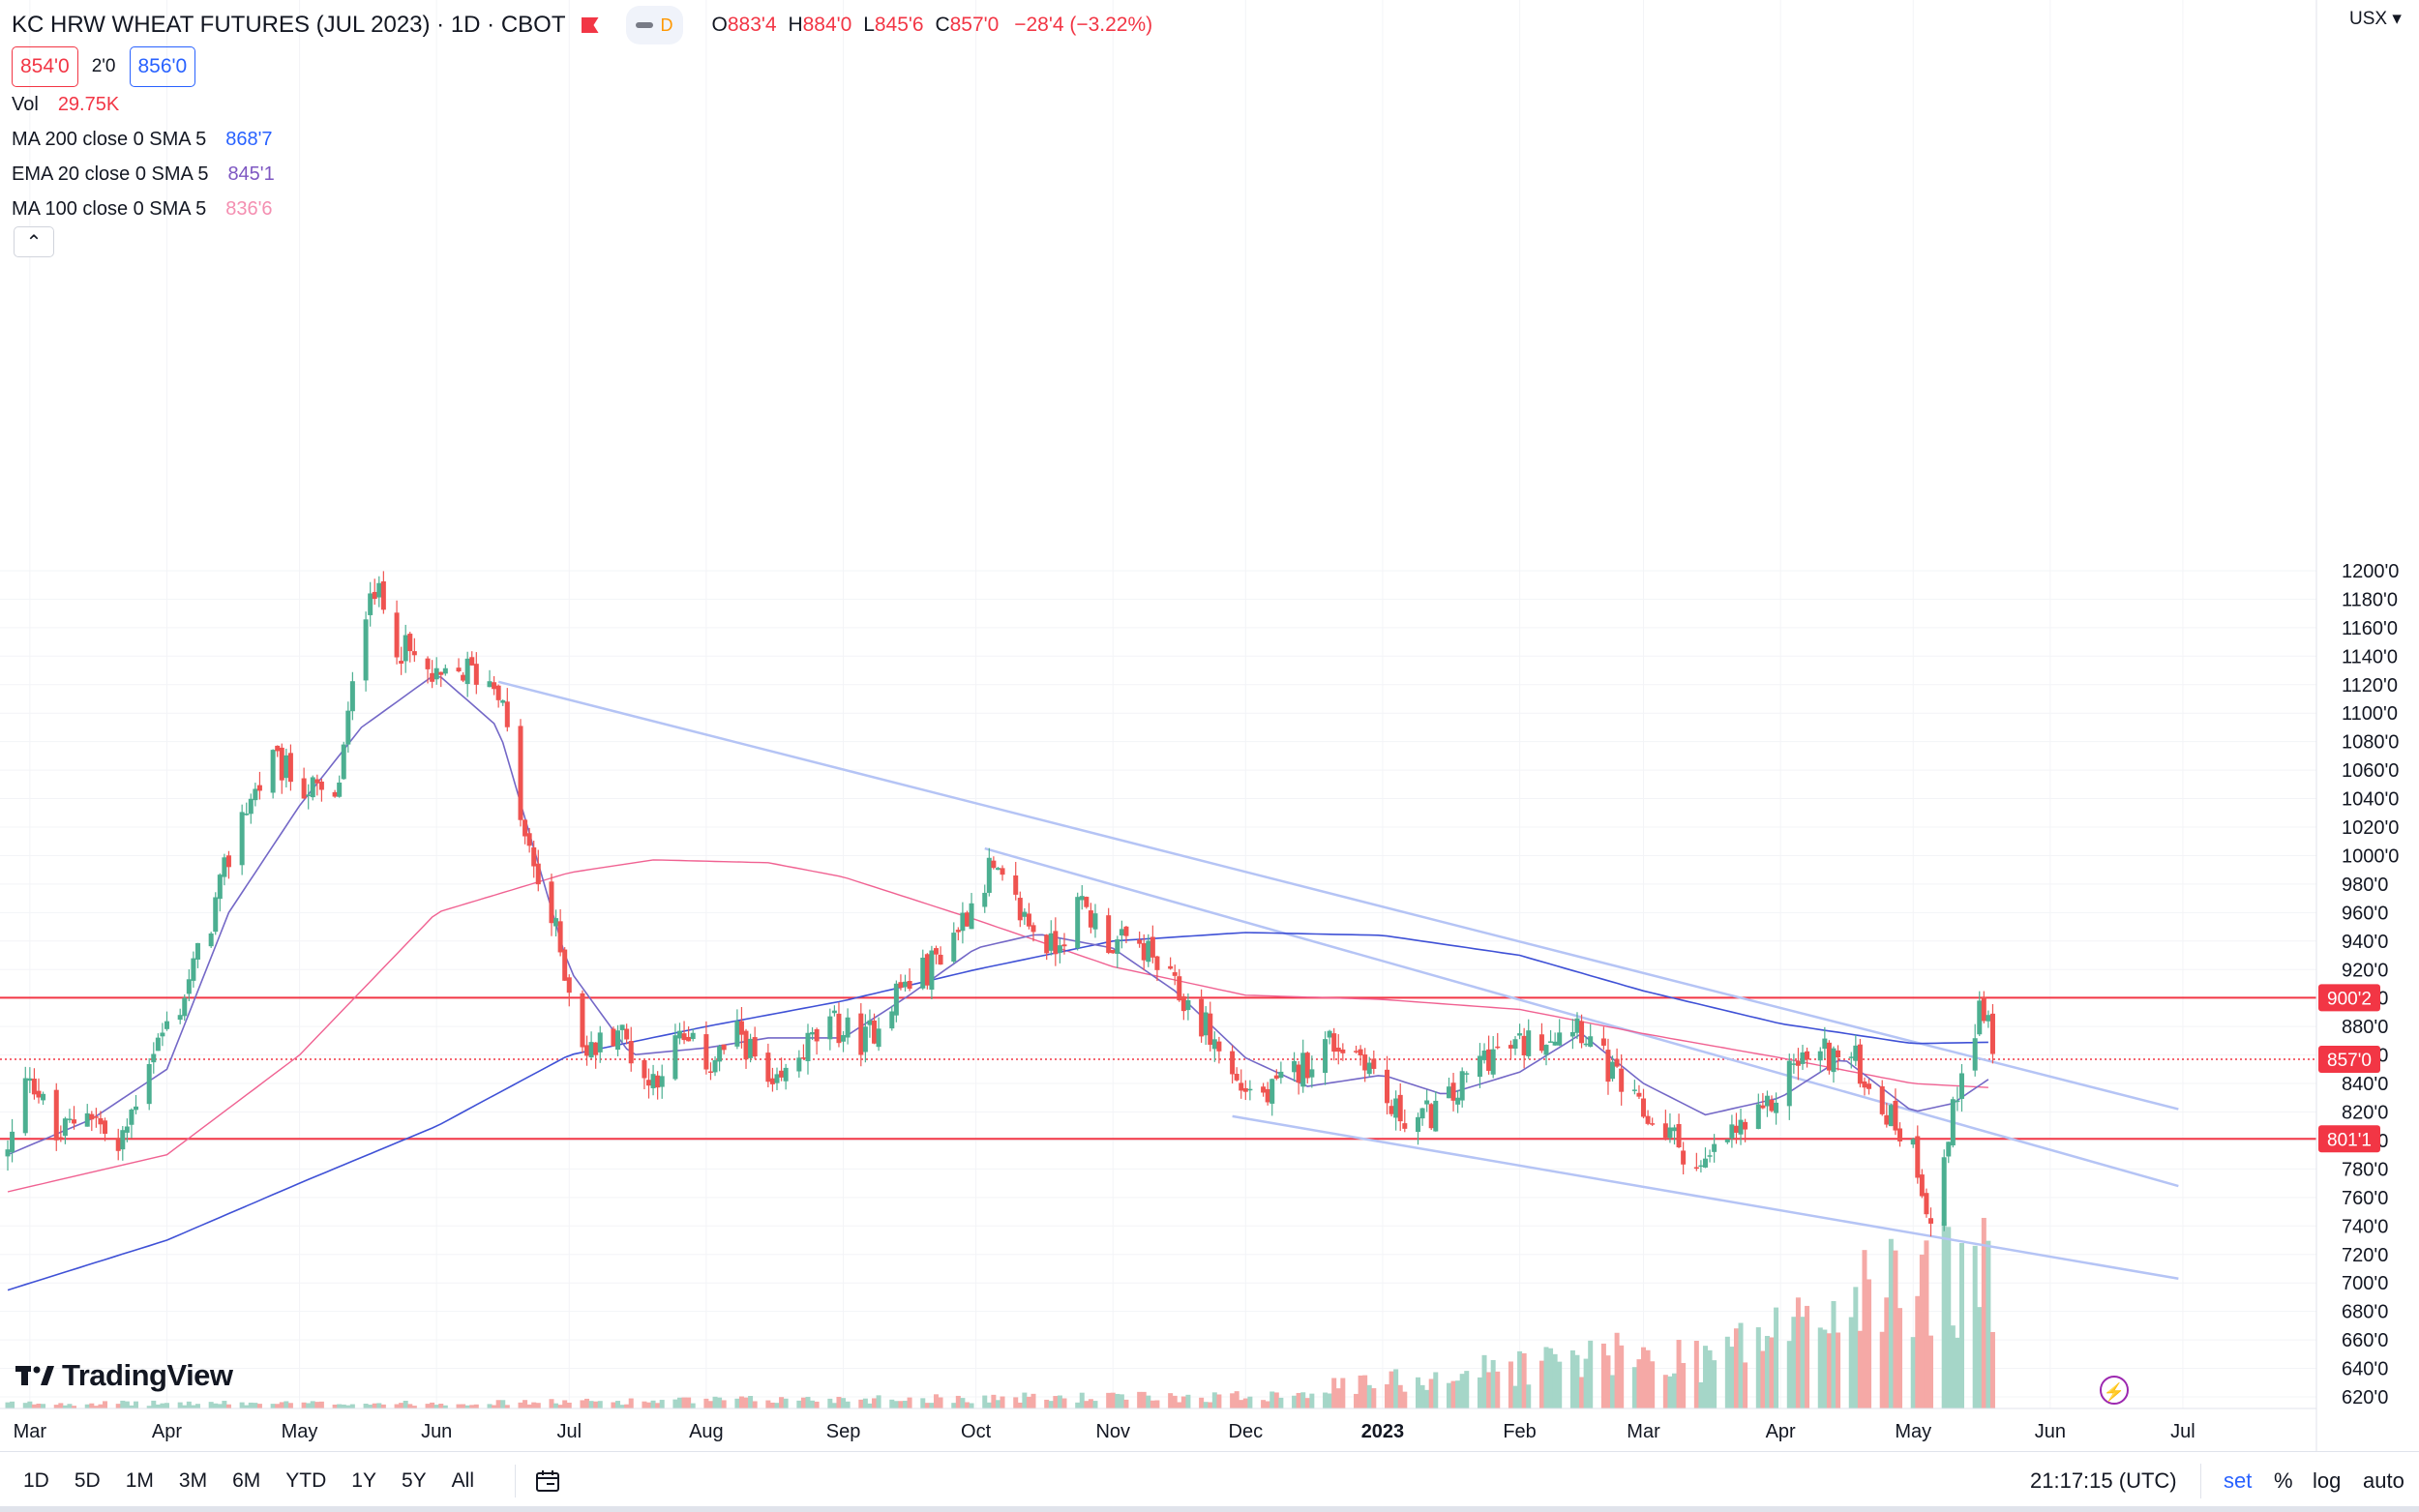  Describe the element at coordinates (644, 25) in the screenshot. I see `status-dash-icon` at that location.